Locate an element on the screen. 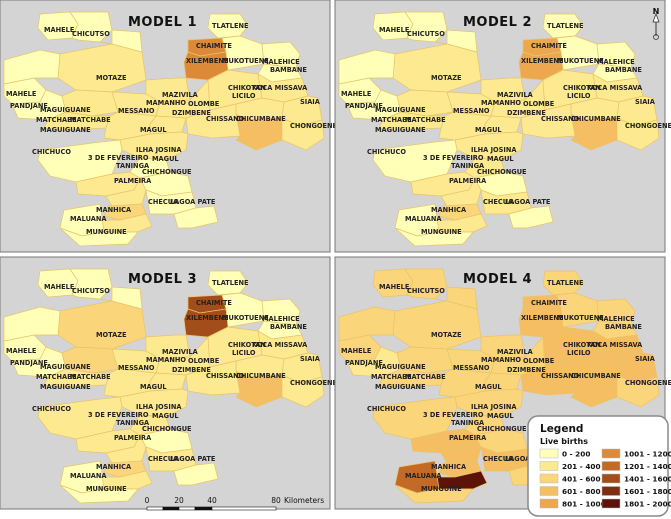 The image size is (671, 519). legend-label: 1201 - 1400 is located at coordinates (647, 466).